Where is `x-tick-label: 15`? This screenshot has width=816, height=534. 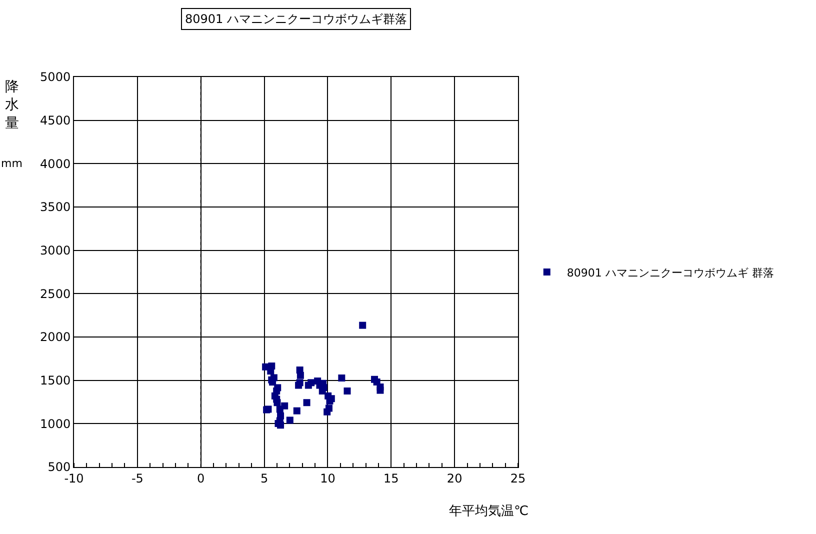 x-tick-label: 15 is located at coordinates (391, 478).